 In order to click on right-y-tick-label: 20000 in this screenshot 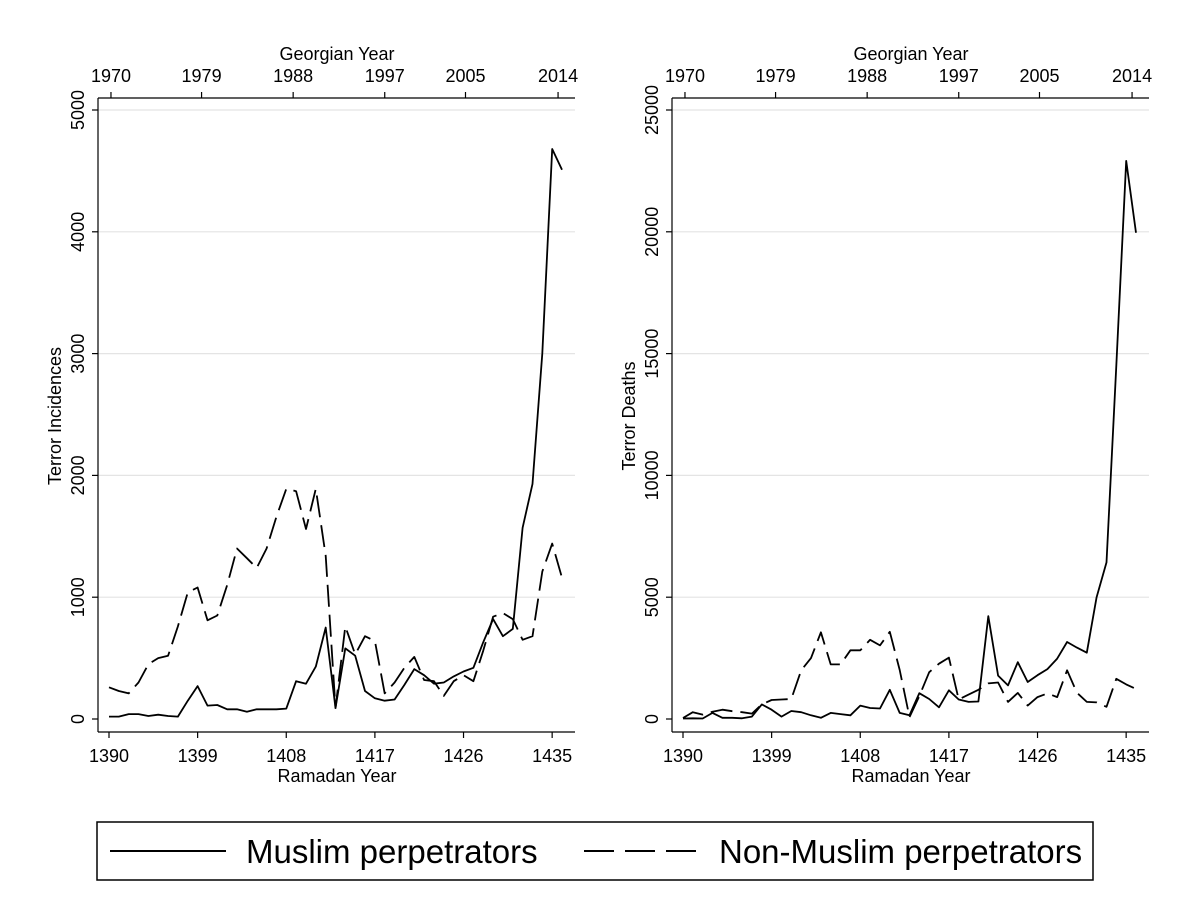, I will do `click(652, 232)`.